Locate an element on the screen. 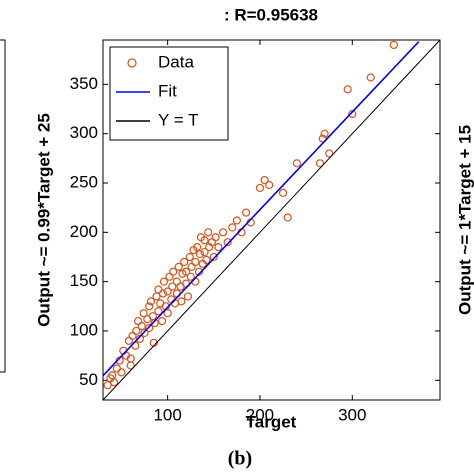  y-axis-label: Output ~= 0.99*Target + 25 is located at coordinates (43, 220).